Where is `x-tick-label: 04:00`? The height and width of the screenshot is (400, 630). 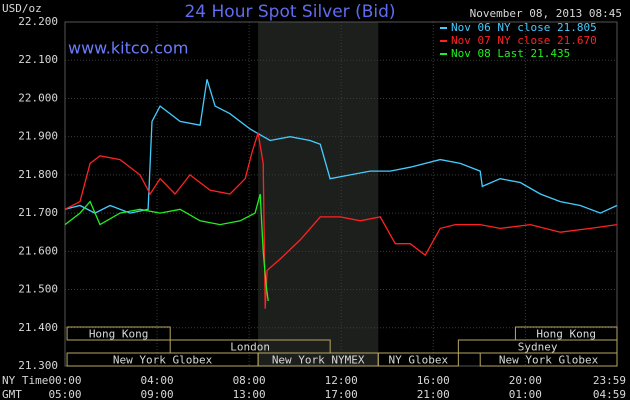
x-tick-label: 04:00 is located at coordinates (157, 380).